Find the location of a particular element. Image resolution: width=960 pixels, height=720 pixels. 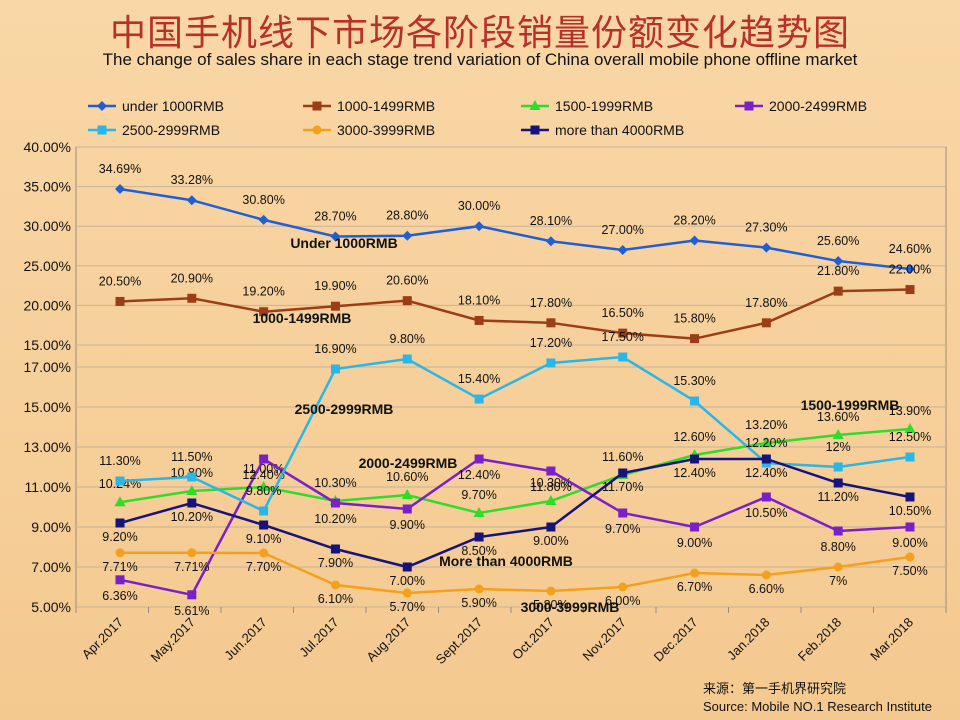

data-label: 7.50% is located at coordinates (909, 571).